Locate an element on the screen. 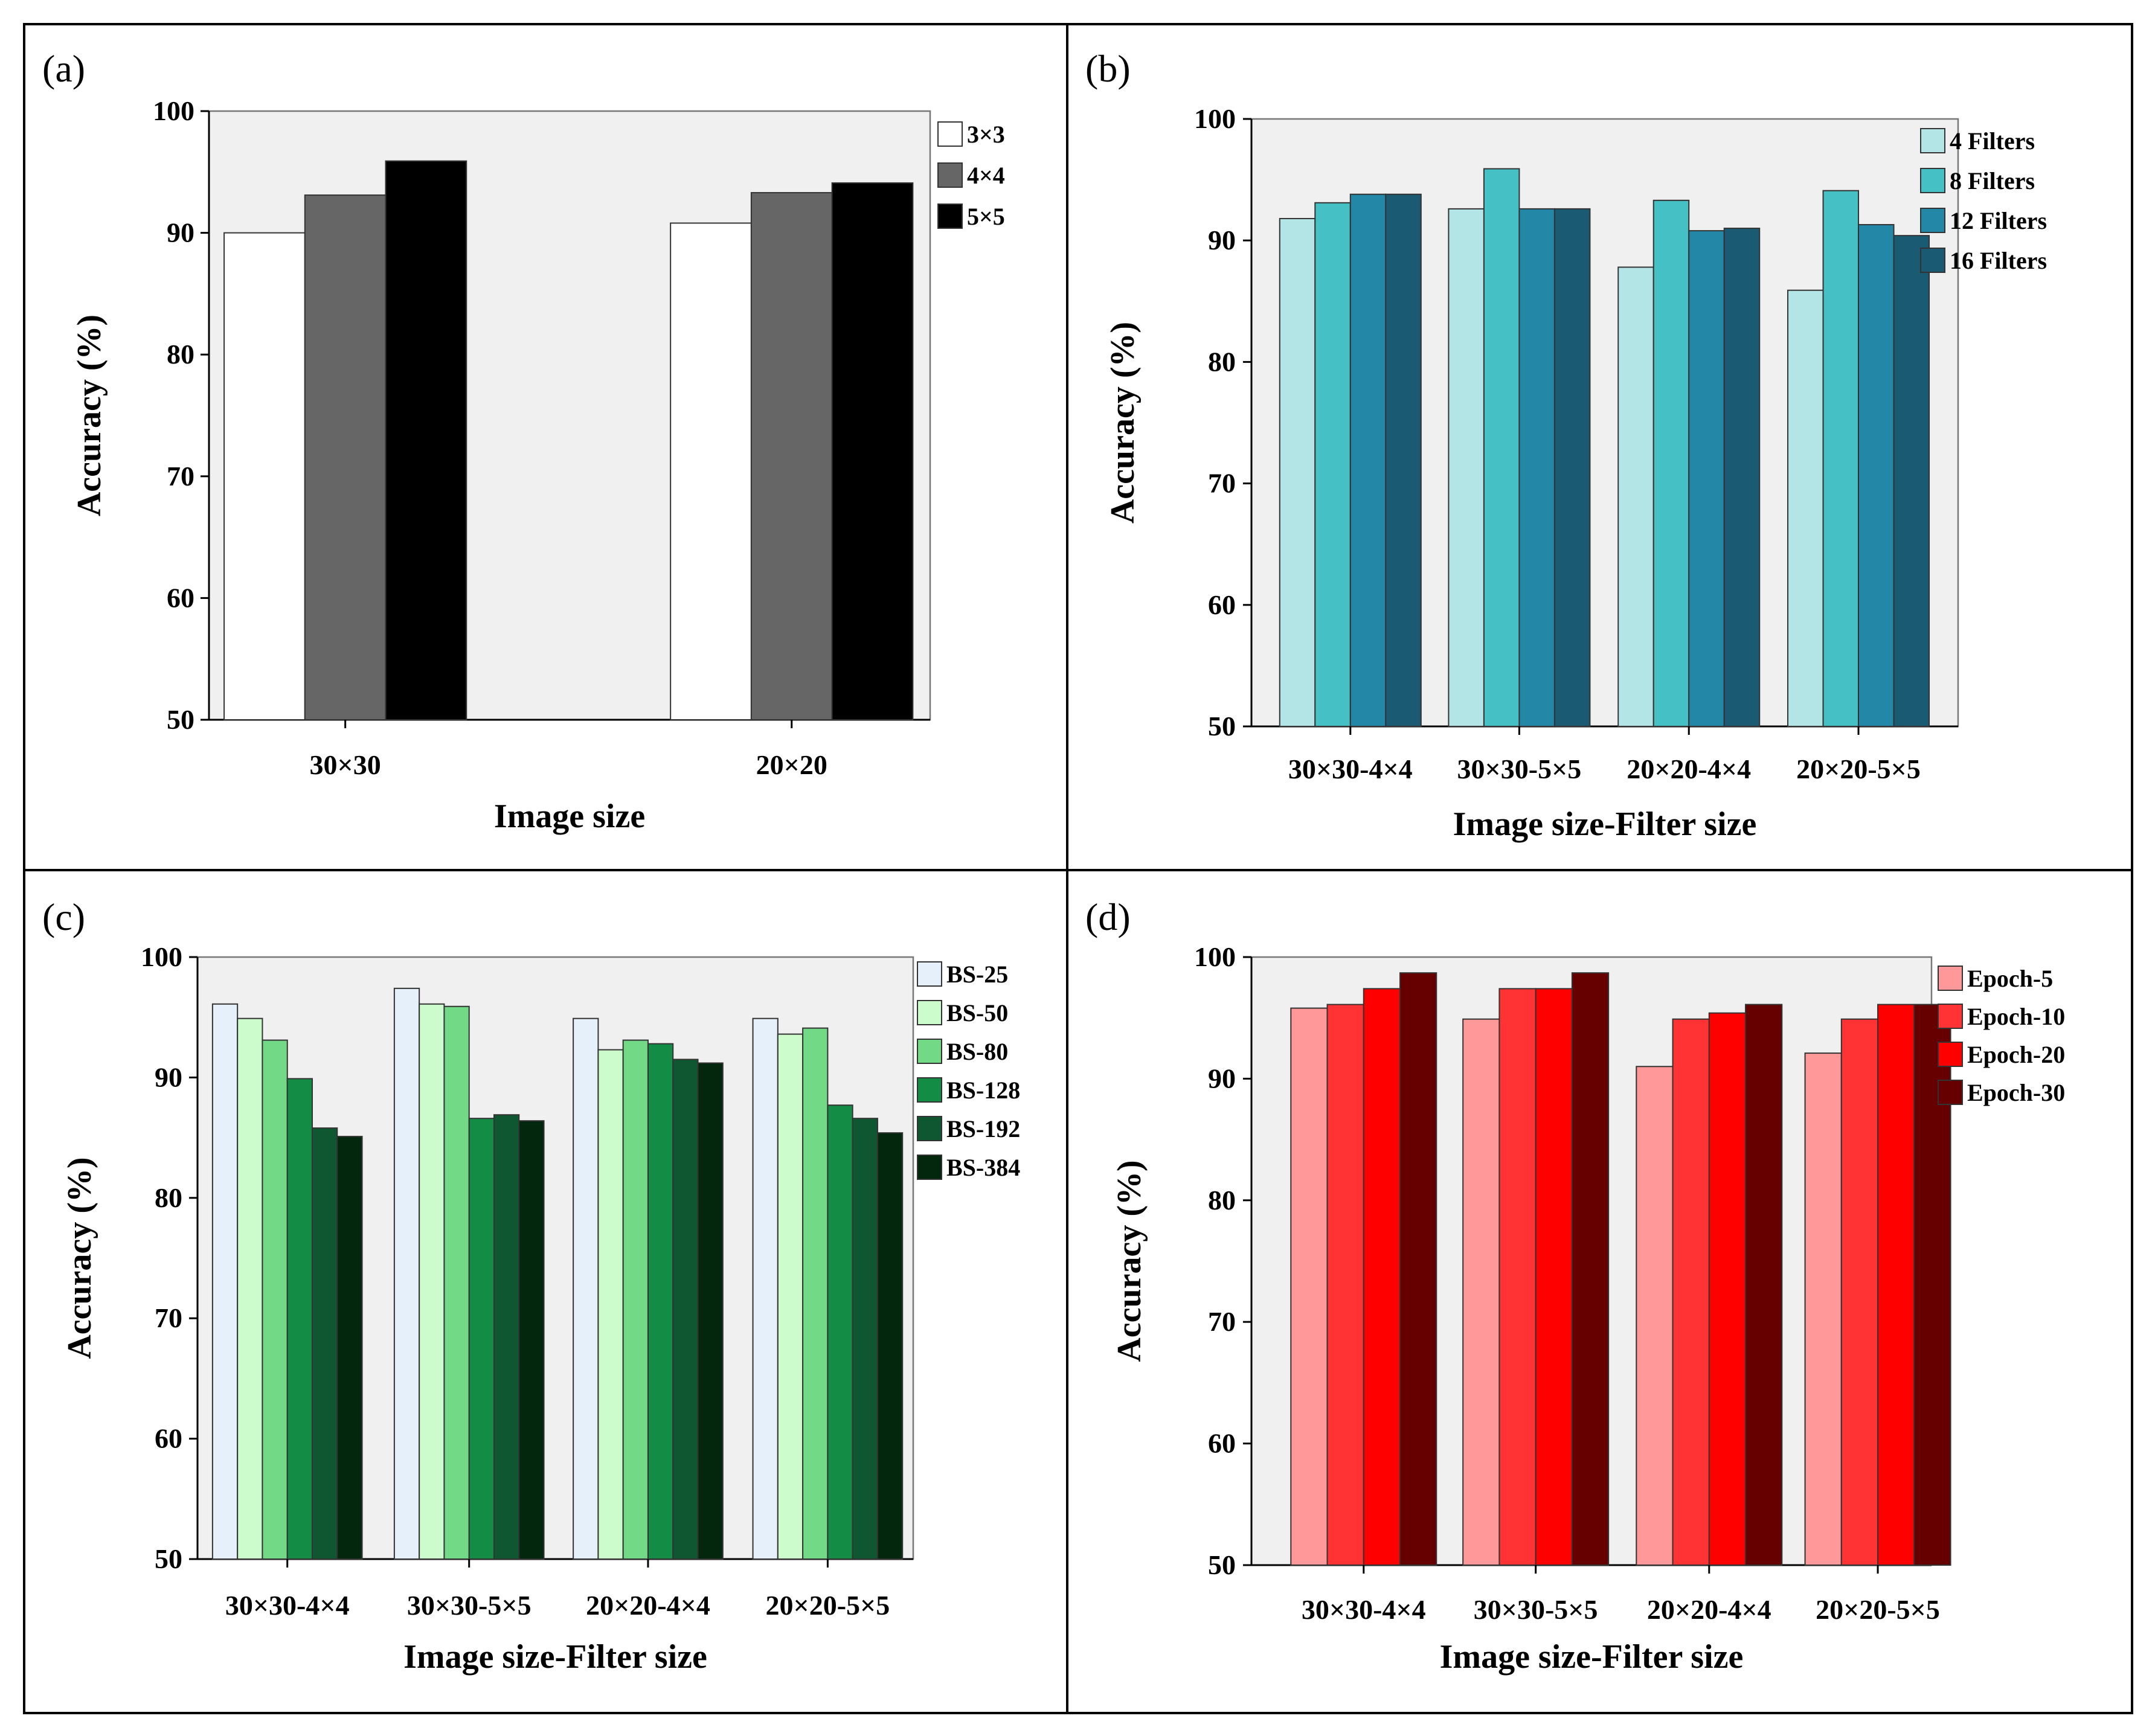 This screenshot has width=2155, height=1736. legend-label: Epoch-30 is located at coordinates (2016, 1092).